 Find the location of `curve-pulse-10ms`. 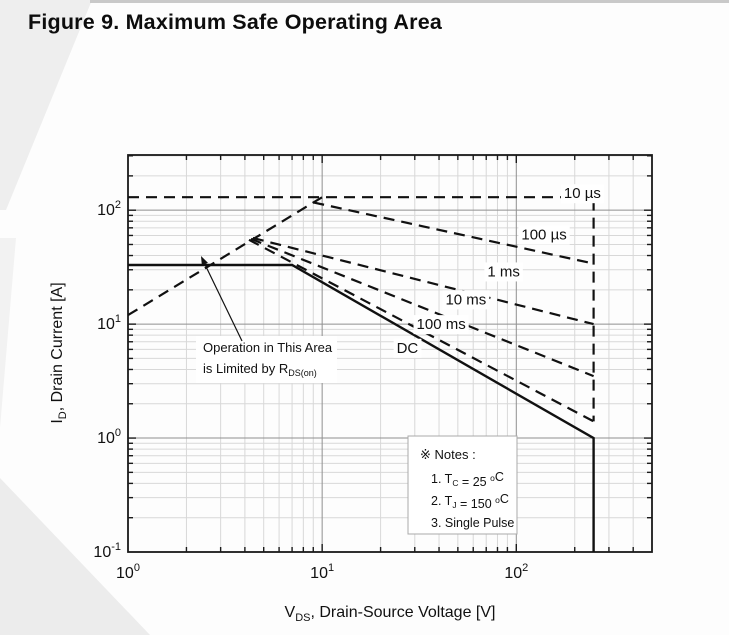

curve-pulse-10ms is located at coordinates (422, 307).